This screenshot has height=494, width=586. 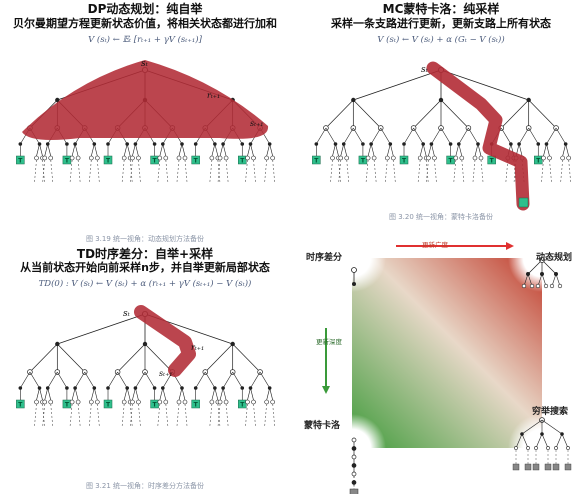 What do you see at coordinates (145, 23) in the screenshot?
I see `dp-subtitle: 贝尔曼期望方程更新状态价值，将相关状态都进行加和` at bounding box center [145, 23].